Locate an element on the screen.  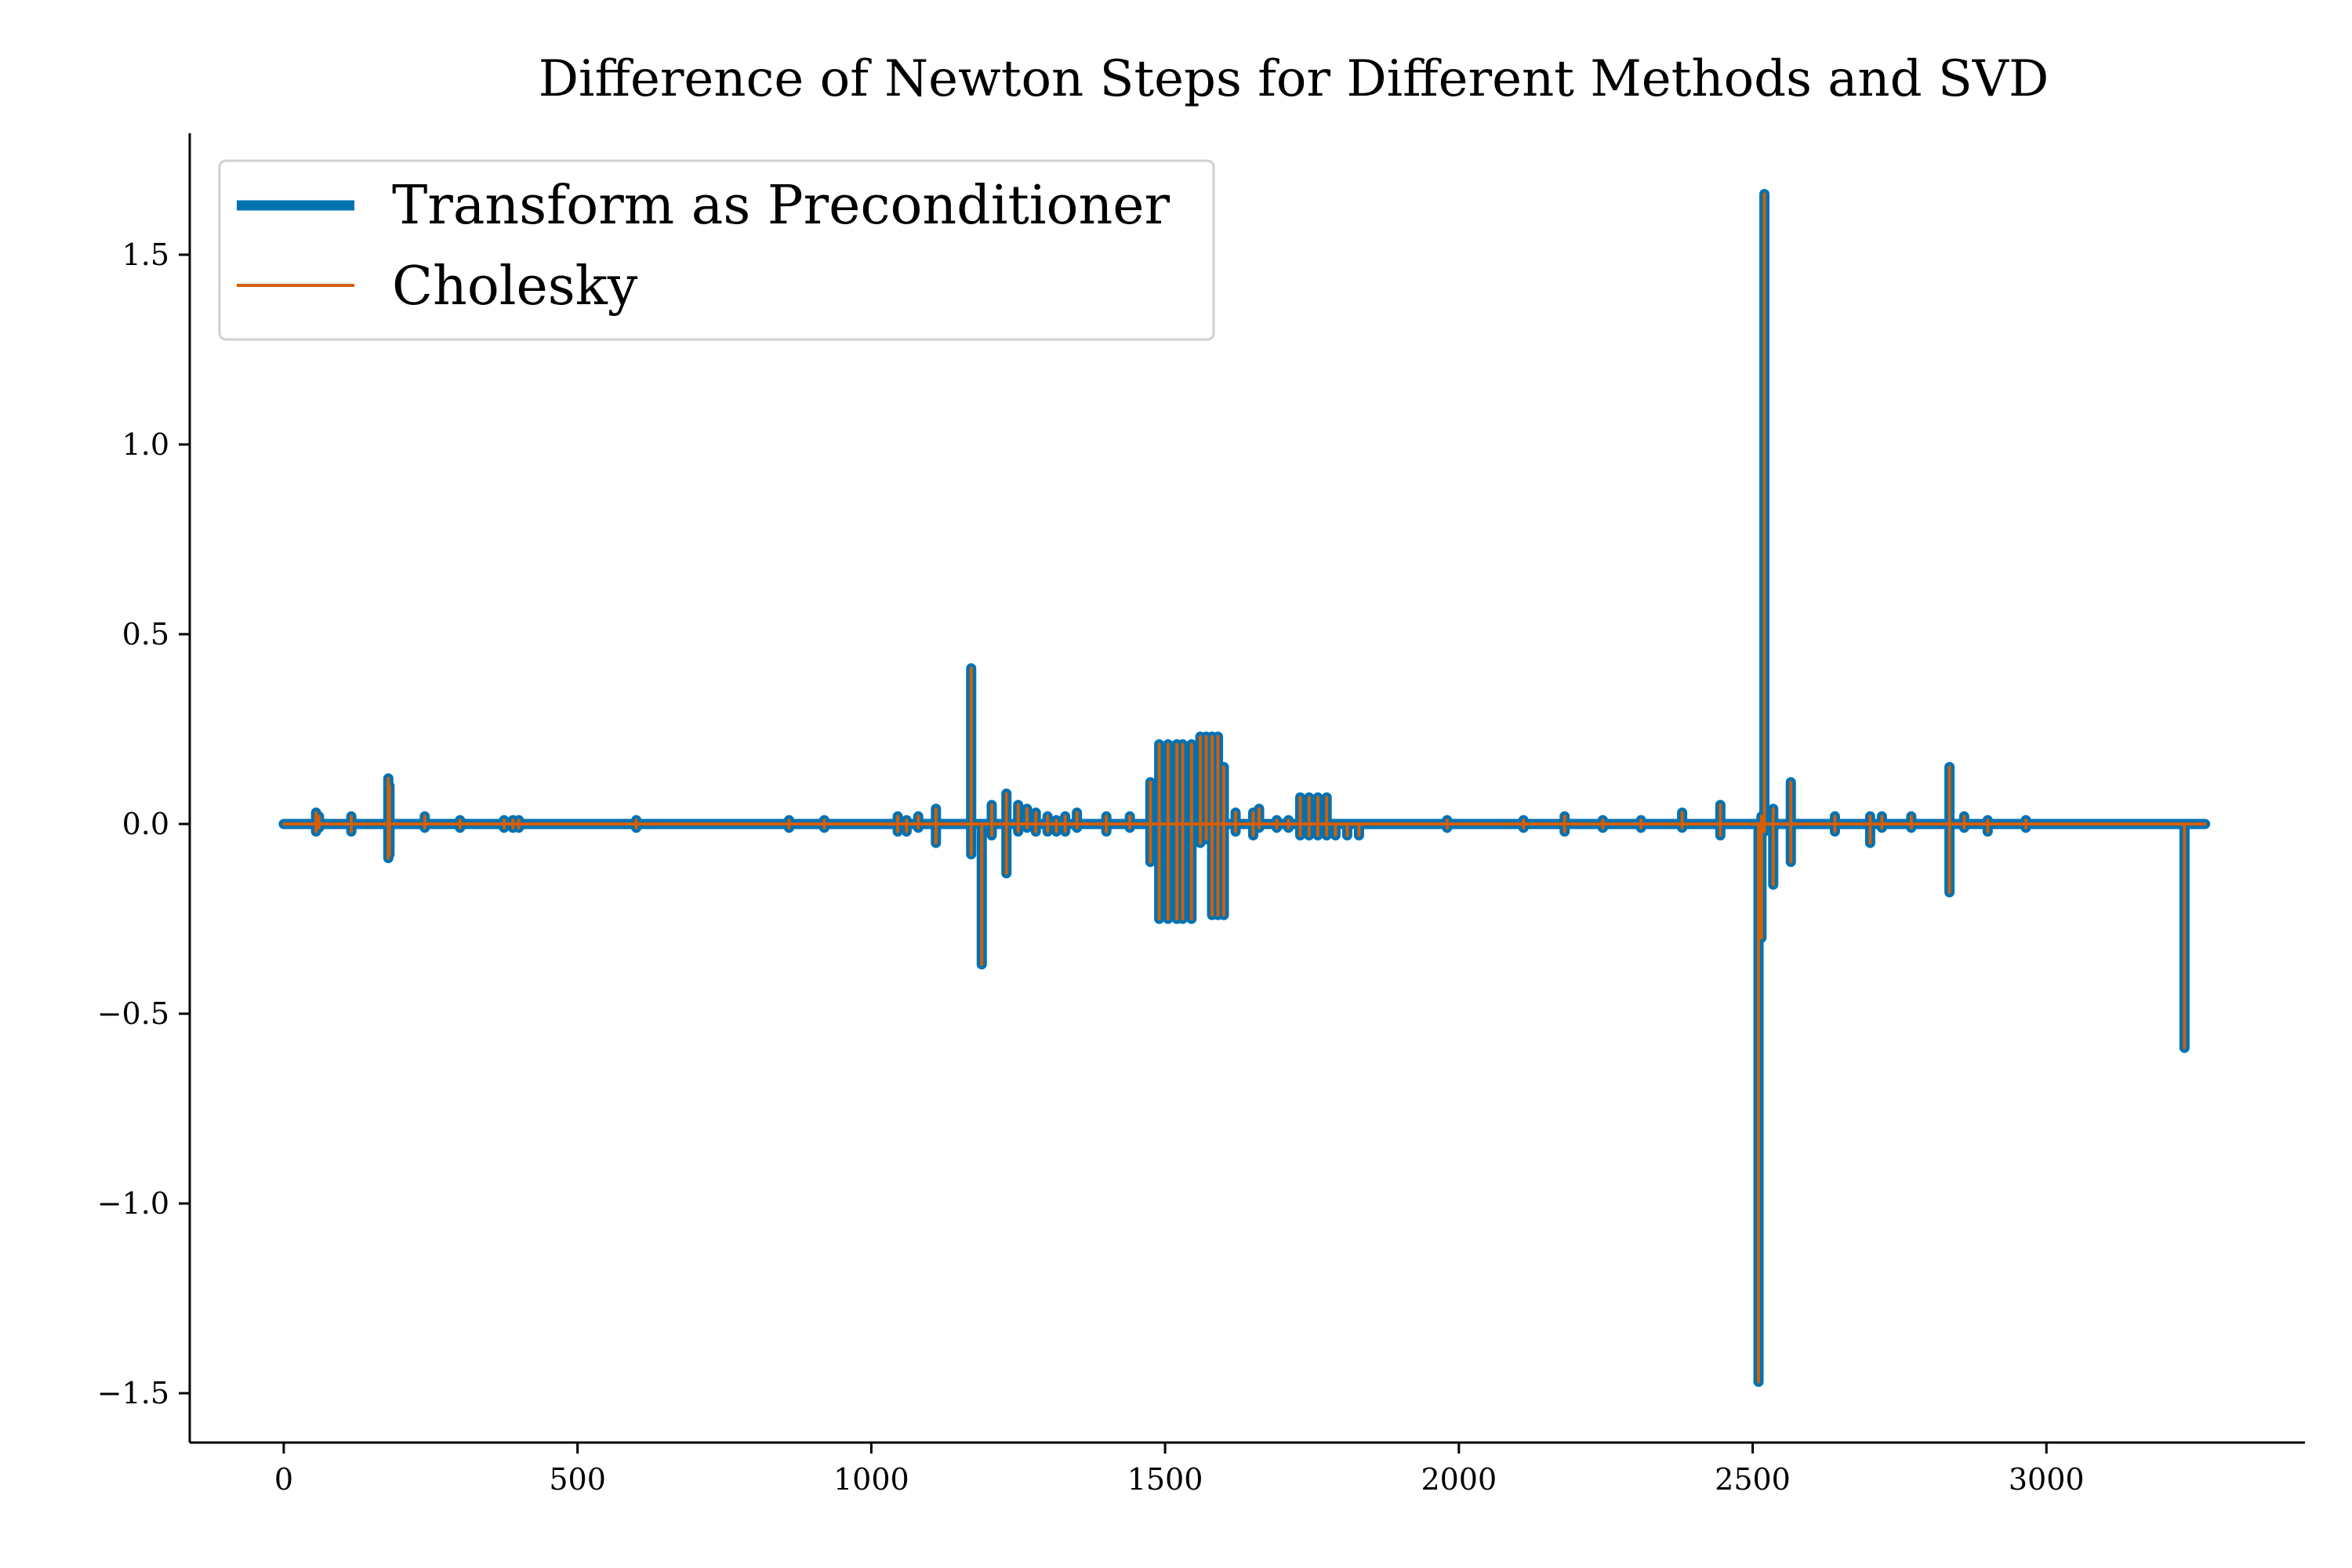
y-tick-label: 1.0 is located at coordinates (145, 444).